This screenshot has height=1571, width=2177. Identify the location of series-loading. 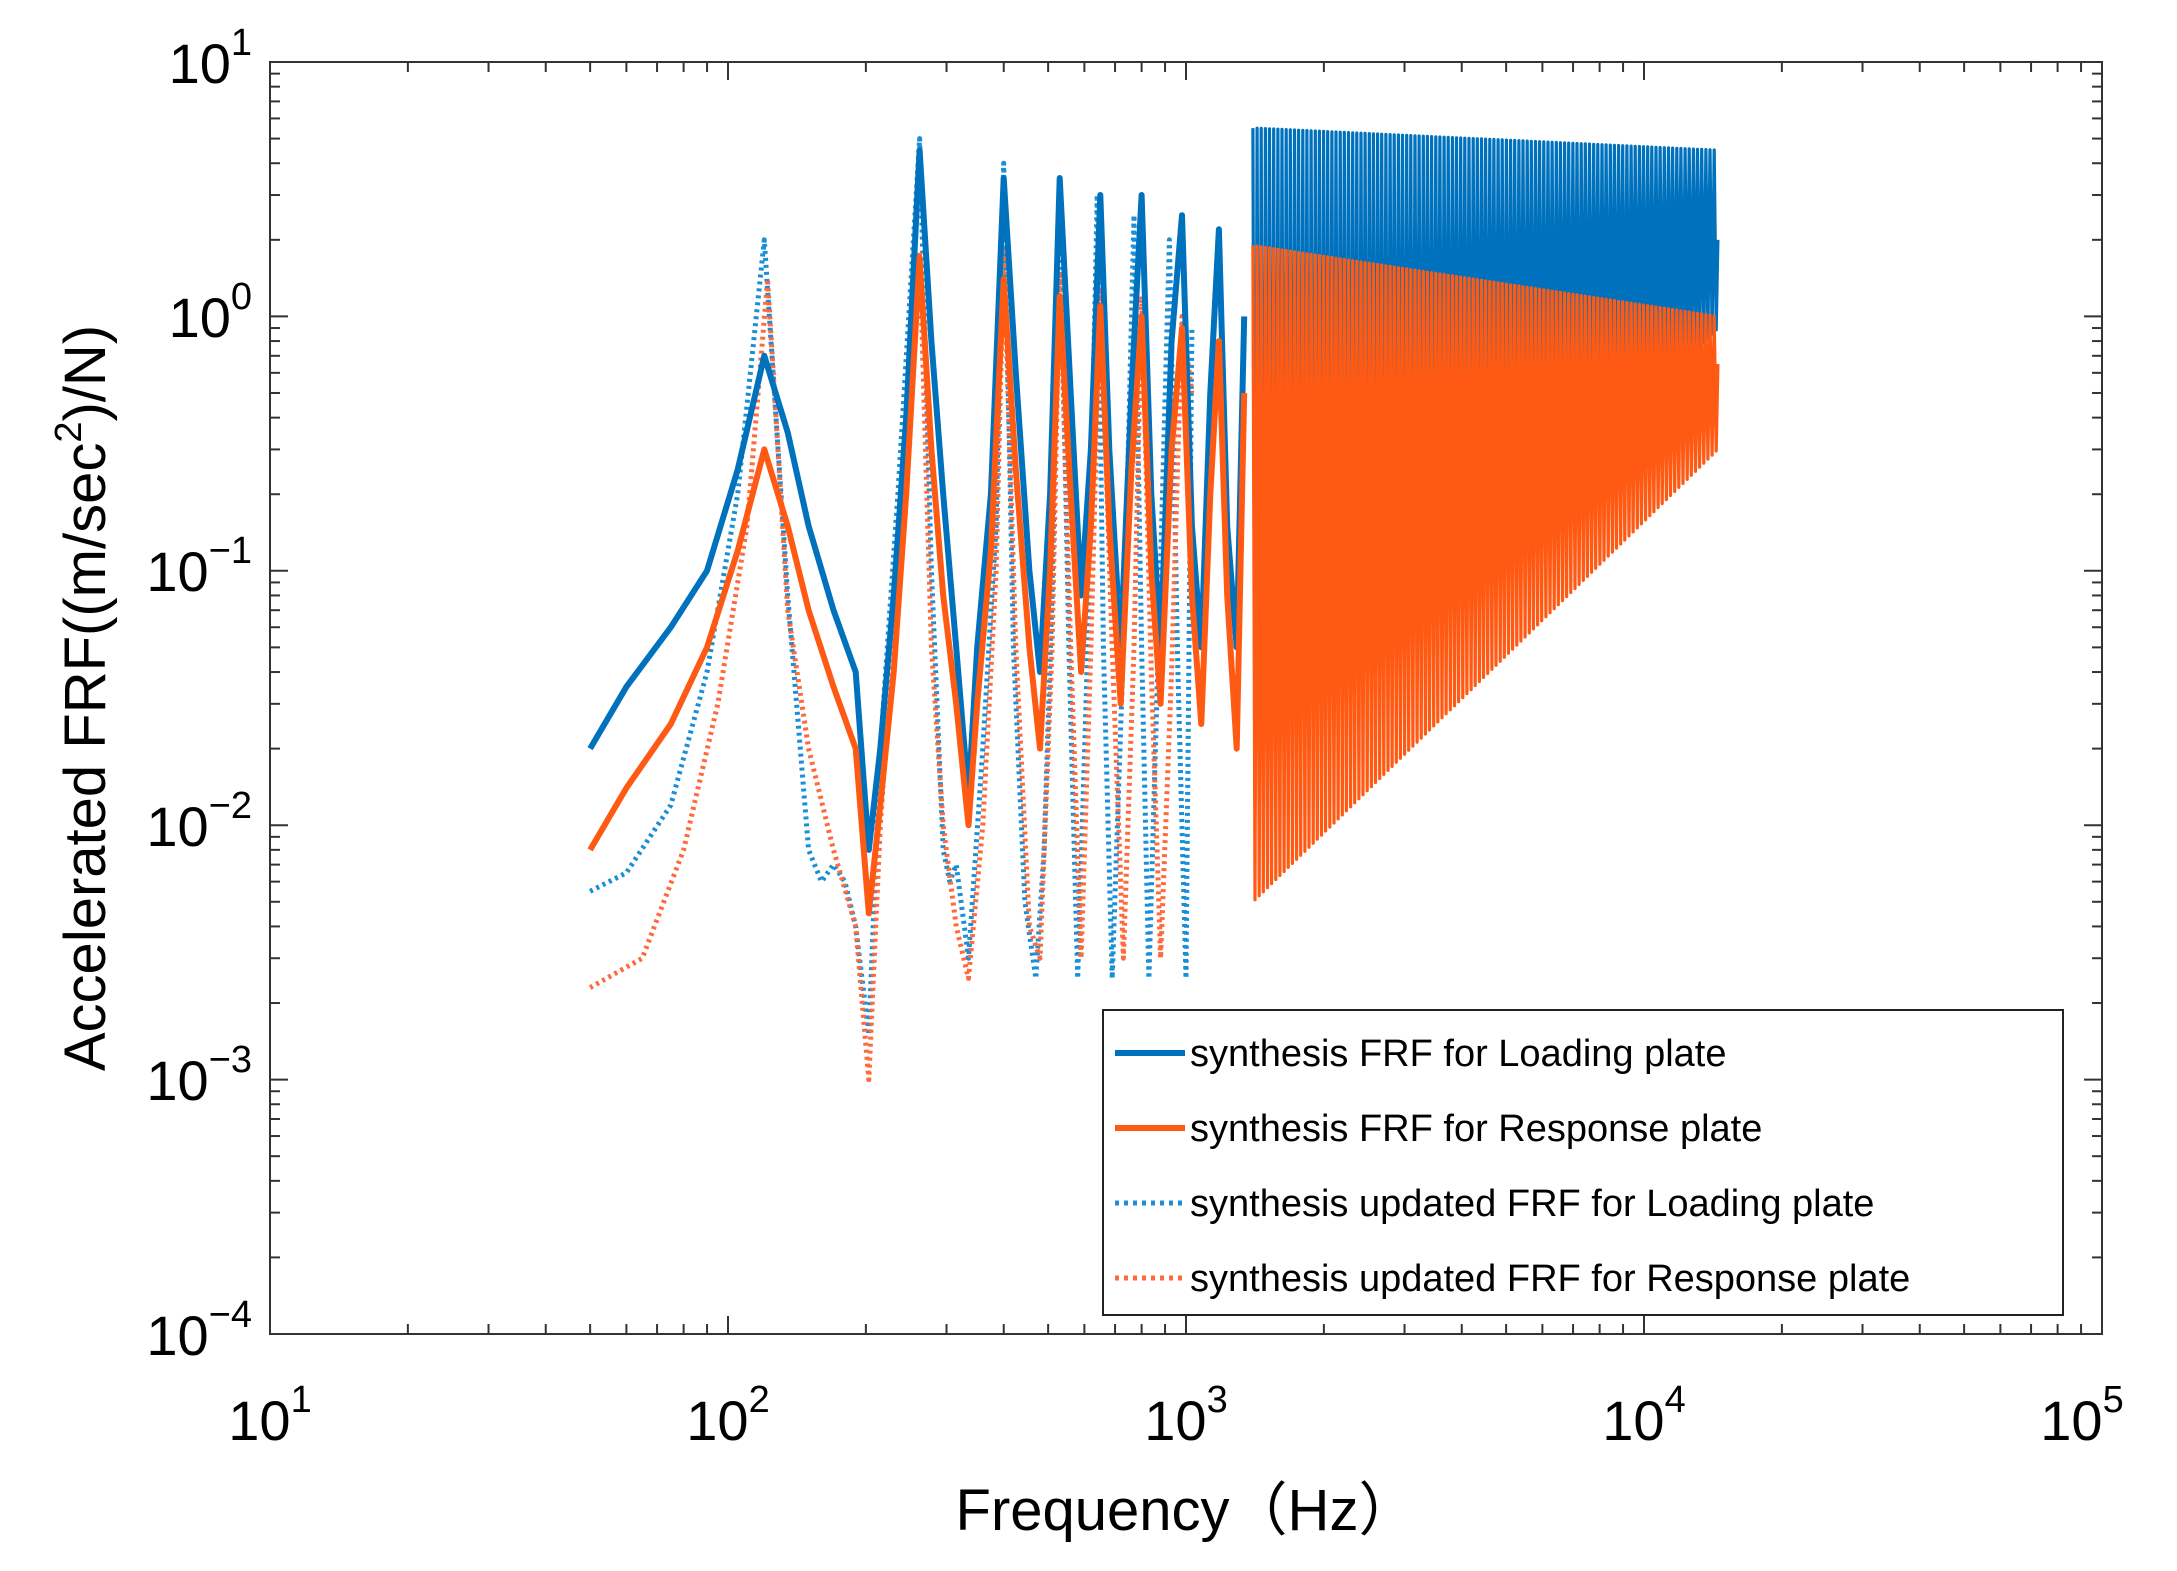
(917, 500).